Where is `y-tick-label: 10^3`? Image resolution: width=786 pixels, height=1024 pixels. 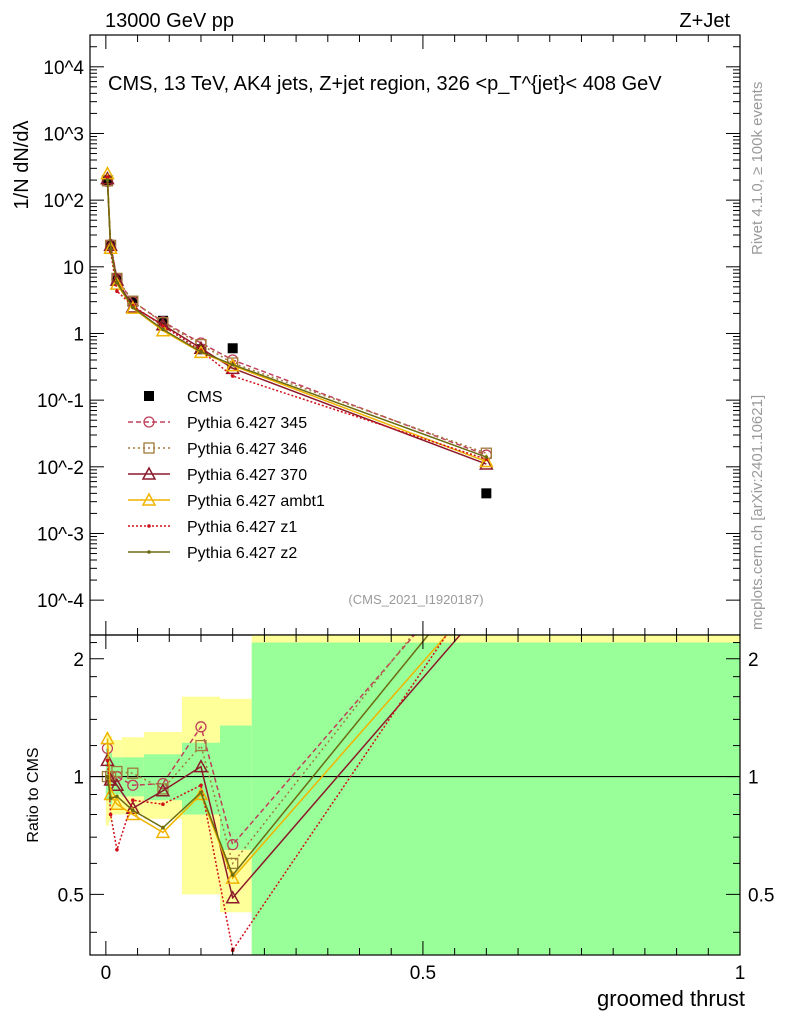
y-tick-label: 10^3 is located at coordinates (63, 134).